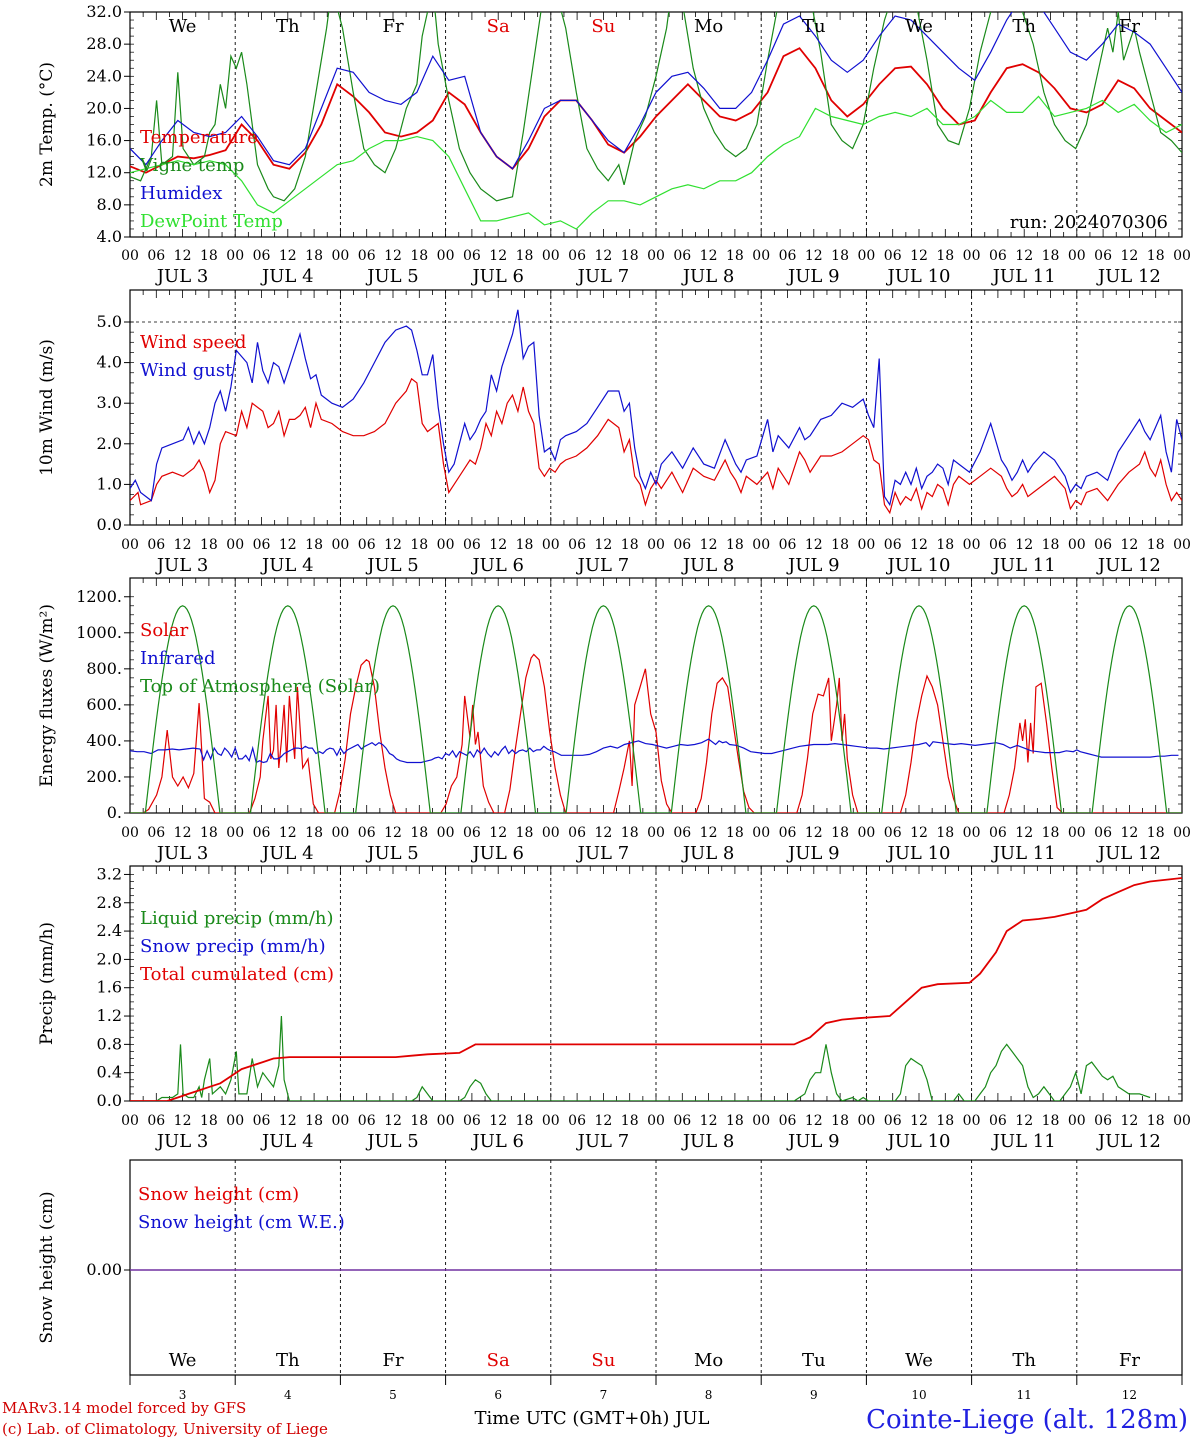  Describe the element at coordinates (1129, 1395) in the screenshot. I see `day-number-label: 12` at that location.